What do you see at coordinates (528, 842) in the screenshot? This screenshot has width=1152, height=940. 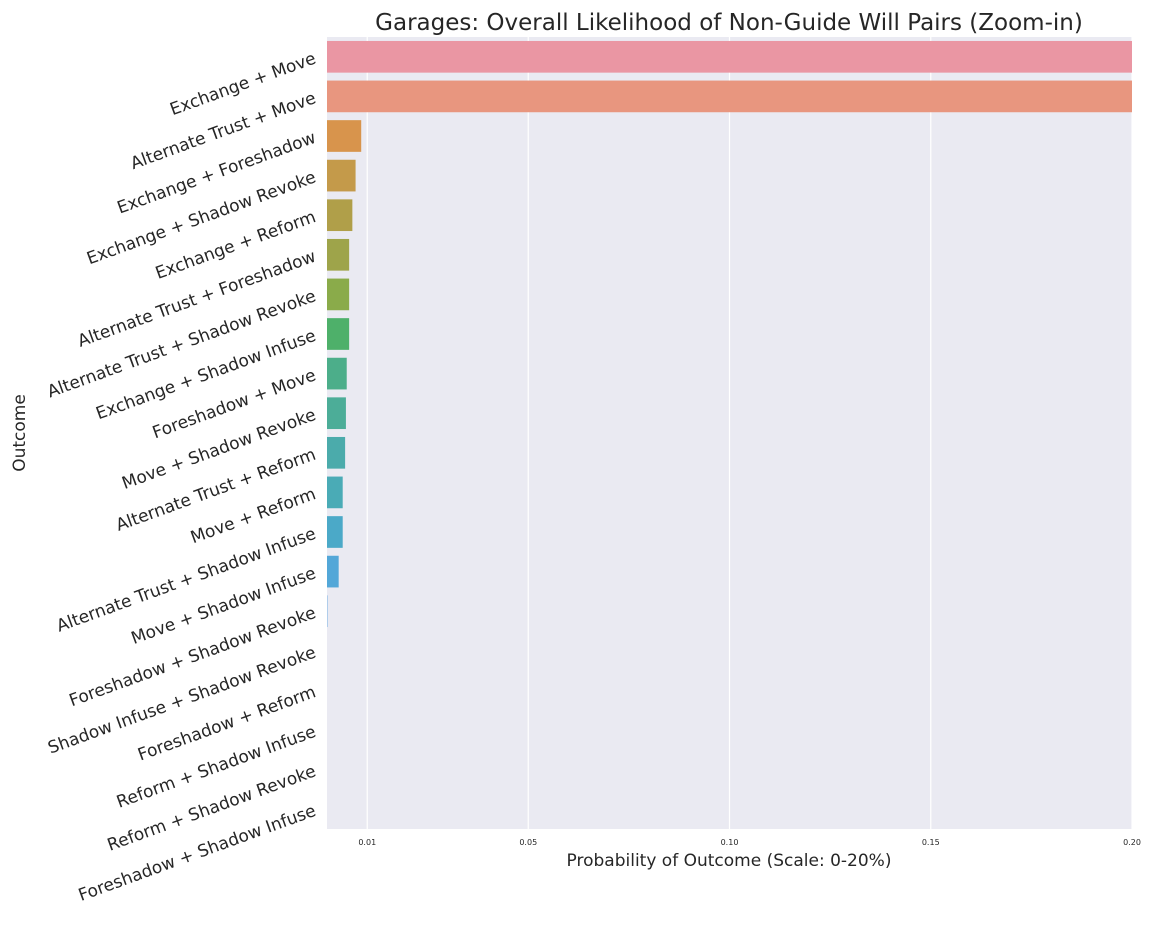 I see `x-tick-label: 0.05` at bounding box center [528, 842].